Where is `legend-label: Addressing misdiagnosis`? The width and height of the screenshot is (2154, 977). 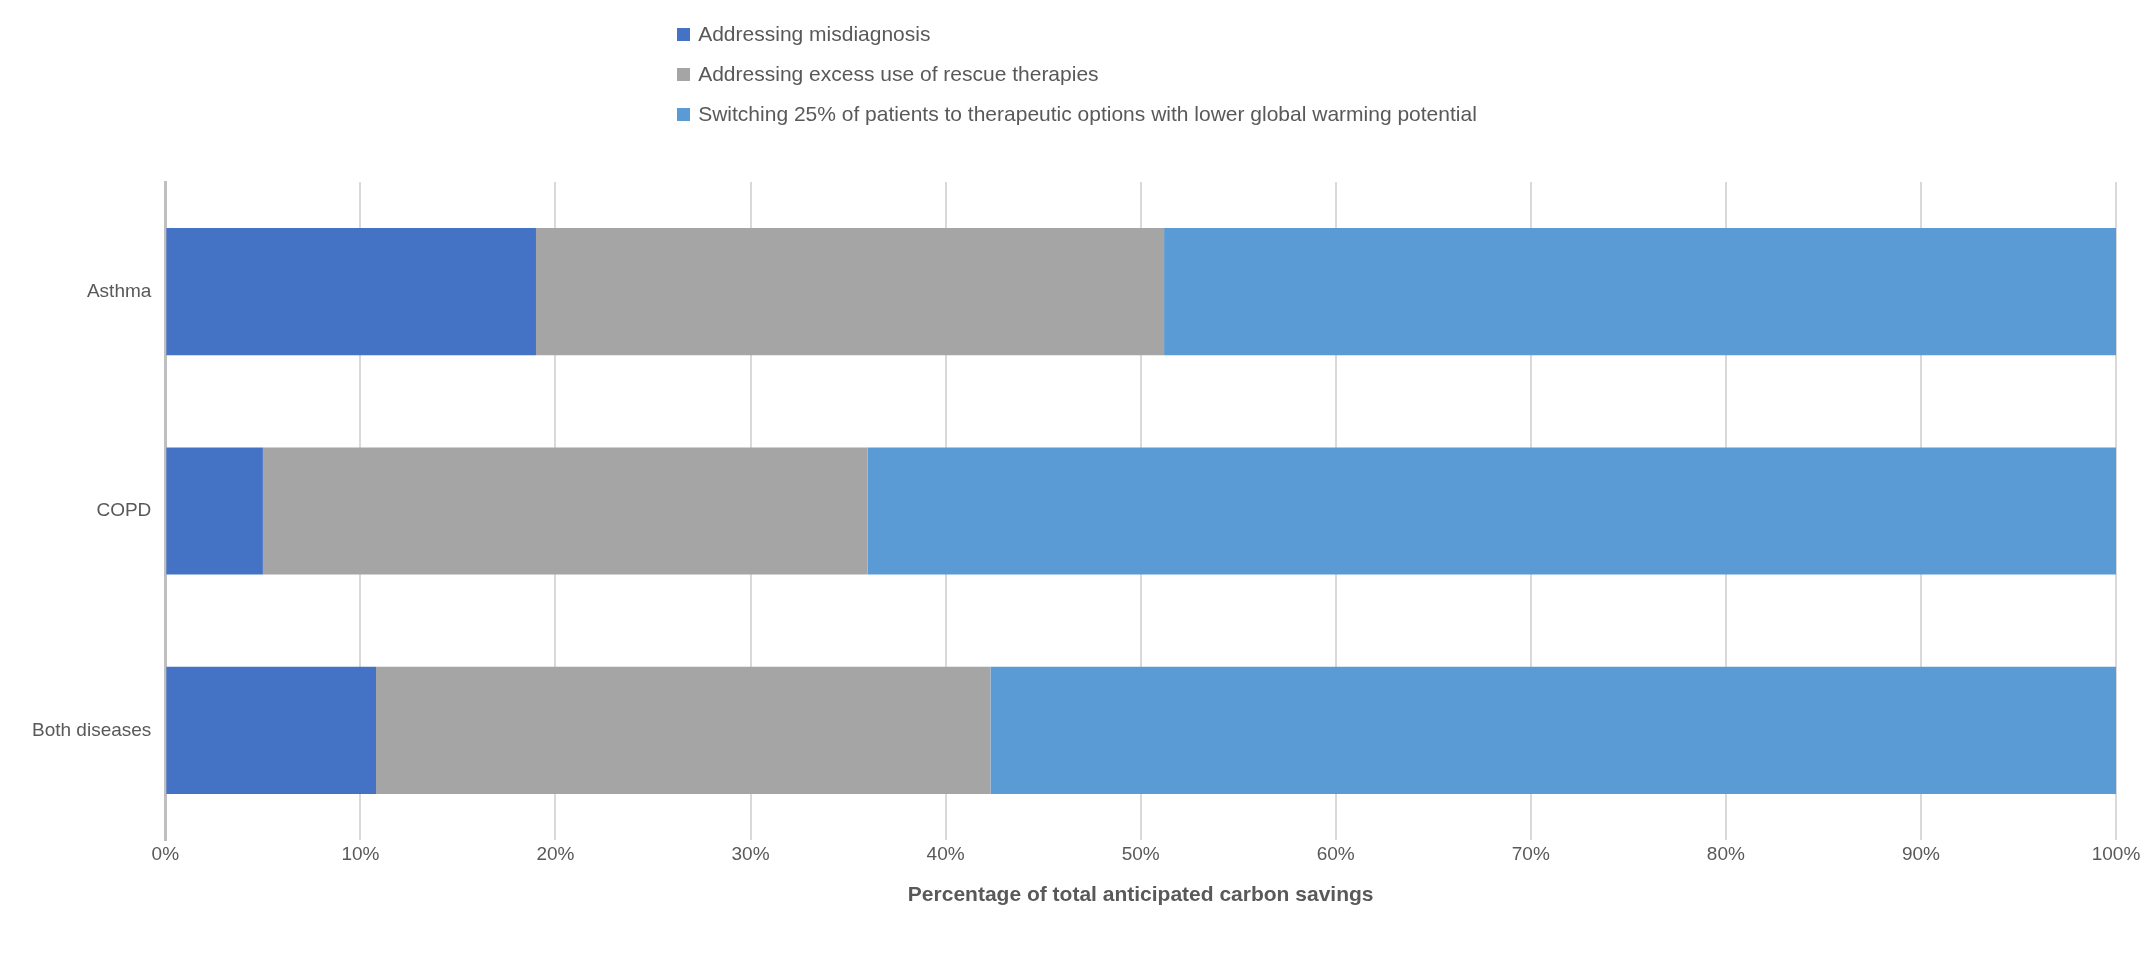 legend-label: Addressing misdiagnosis is located at coordinates (814, 34).